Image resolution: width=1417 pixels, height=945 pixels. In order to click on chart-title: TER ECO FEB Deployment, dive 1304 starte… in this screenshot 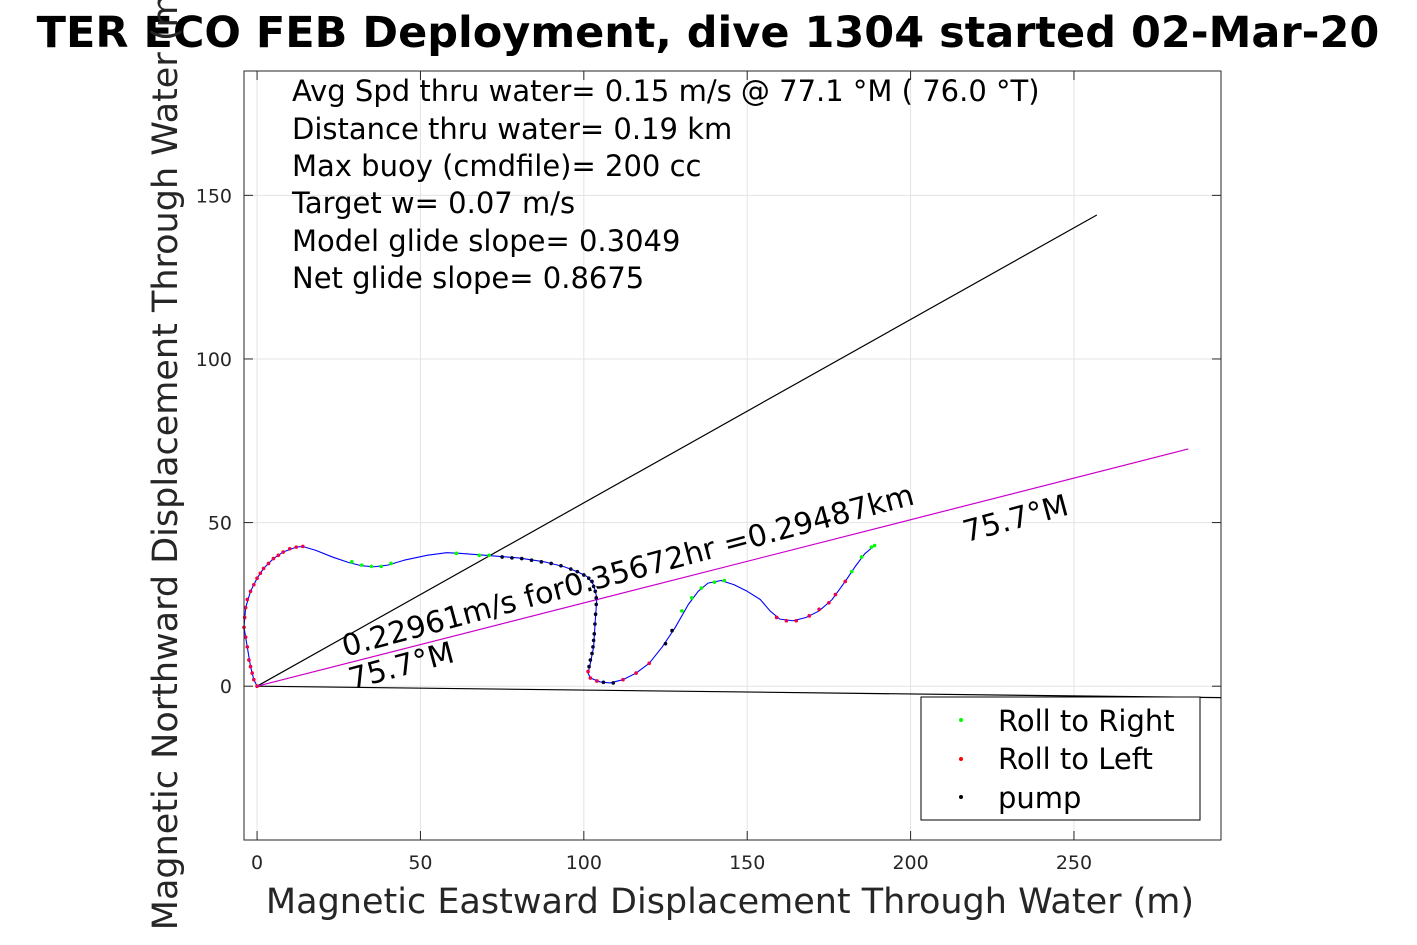, I will do `click(708, 33)`.